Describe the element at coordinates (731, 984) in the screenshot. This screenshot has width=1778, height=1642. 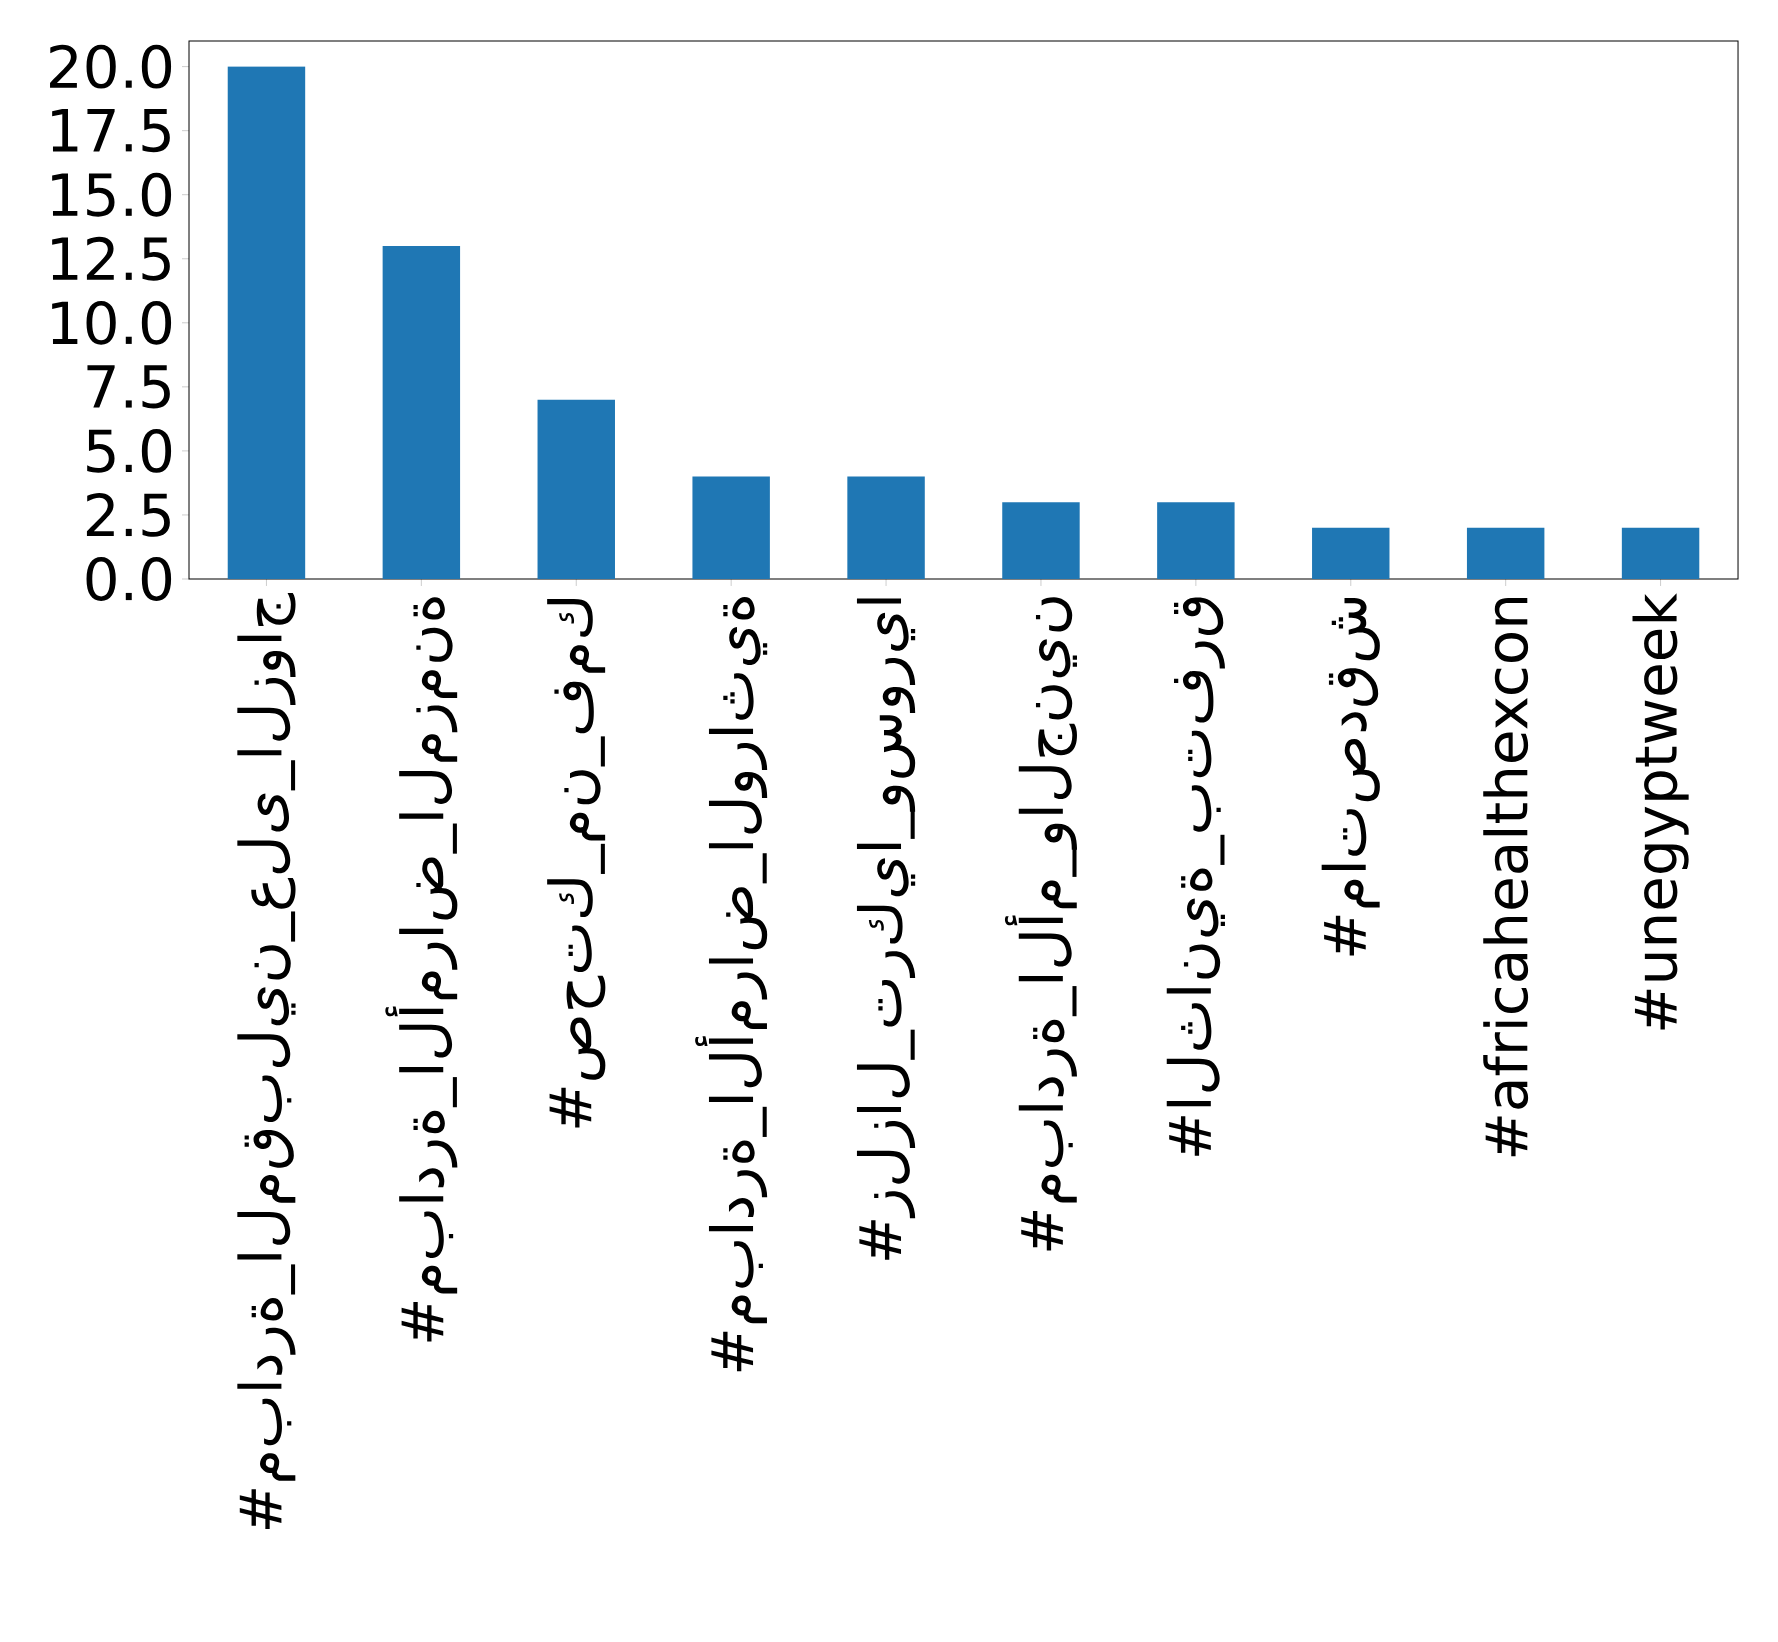
I see `x-tick-label: #مبادرة_الأمراض_الوراثية` at that location.